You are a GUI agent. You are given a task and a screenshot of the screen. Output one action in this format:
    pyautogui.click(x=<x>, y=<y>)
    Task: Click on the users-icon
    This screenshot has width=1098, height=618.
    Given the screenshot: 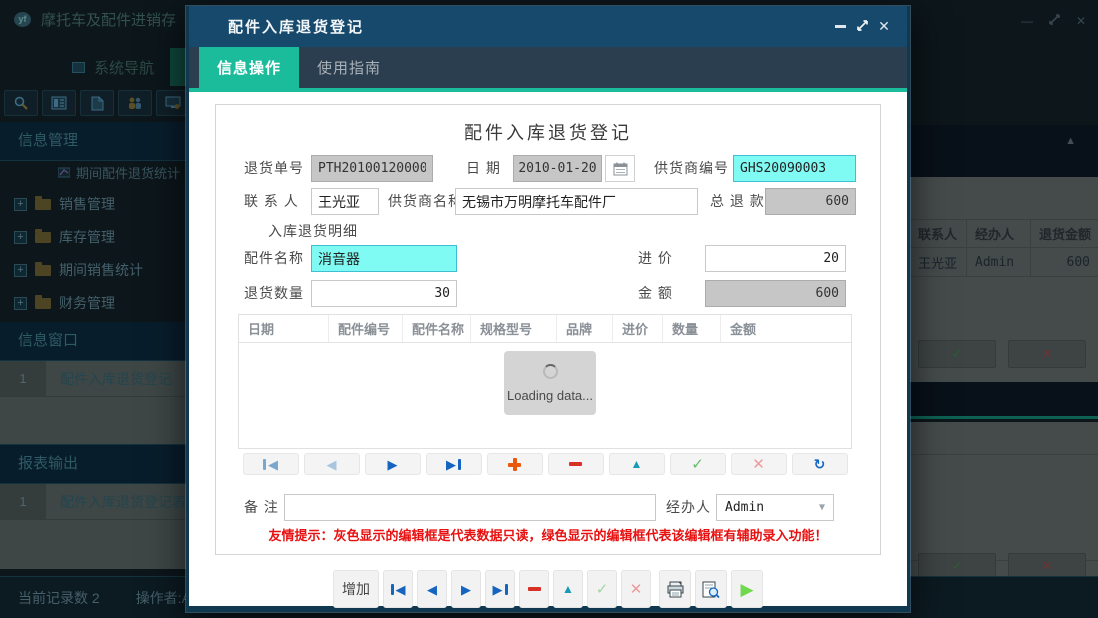 What is the action you would take?
    pyautogui.click(x=135, y=103)
    